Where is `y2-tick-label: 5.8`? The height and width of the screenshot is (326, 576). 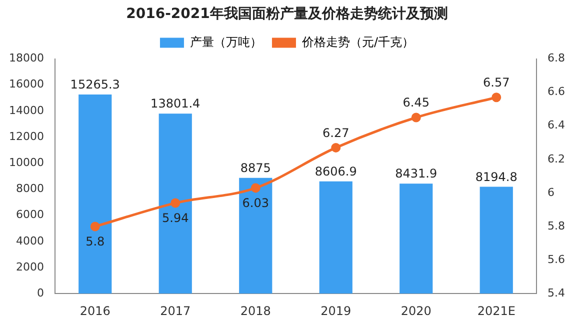
y2-tick-label: 5.8 is located at coordinates (557, 225).